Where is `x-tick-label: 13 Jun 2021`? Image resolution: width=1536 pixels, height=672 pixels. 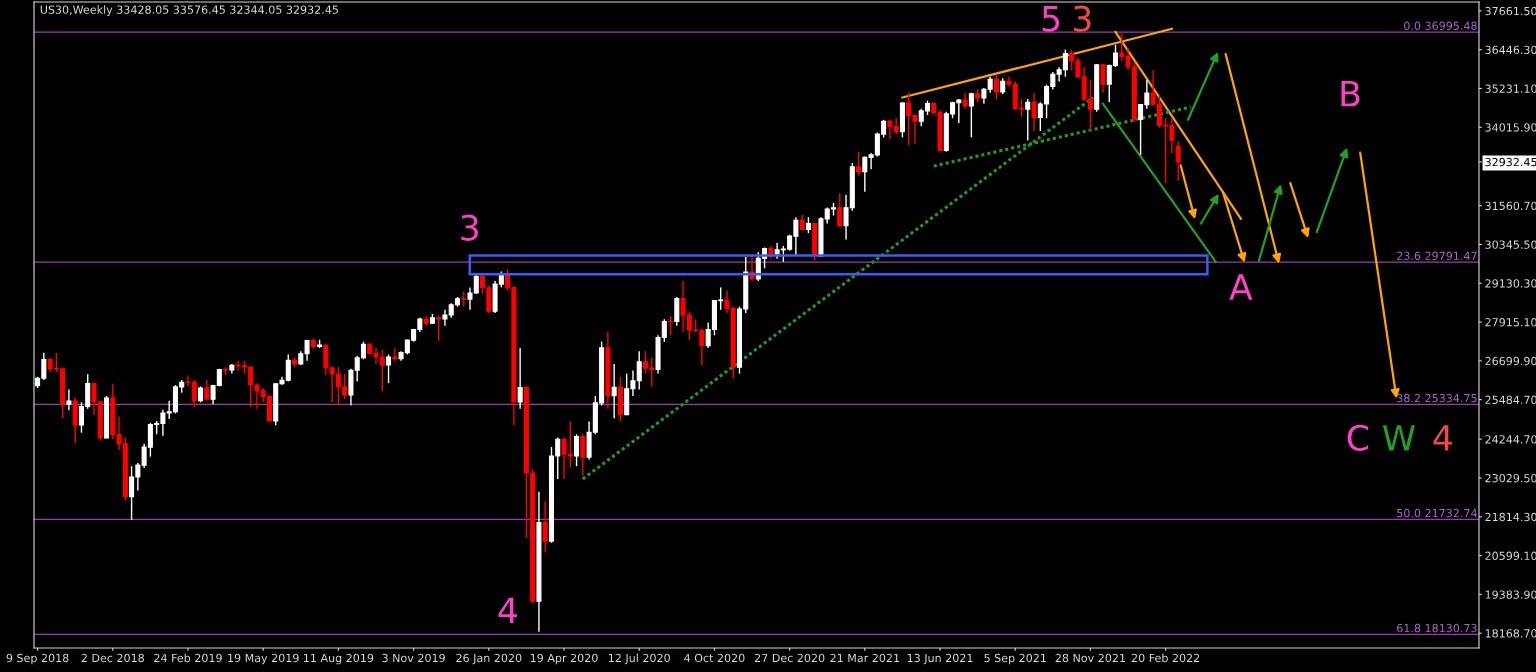
x-tick-label: 13 Jun 2021 is located at coordinates (940, 659).